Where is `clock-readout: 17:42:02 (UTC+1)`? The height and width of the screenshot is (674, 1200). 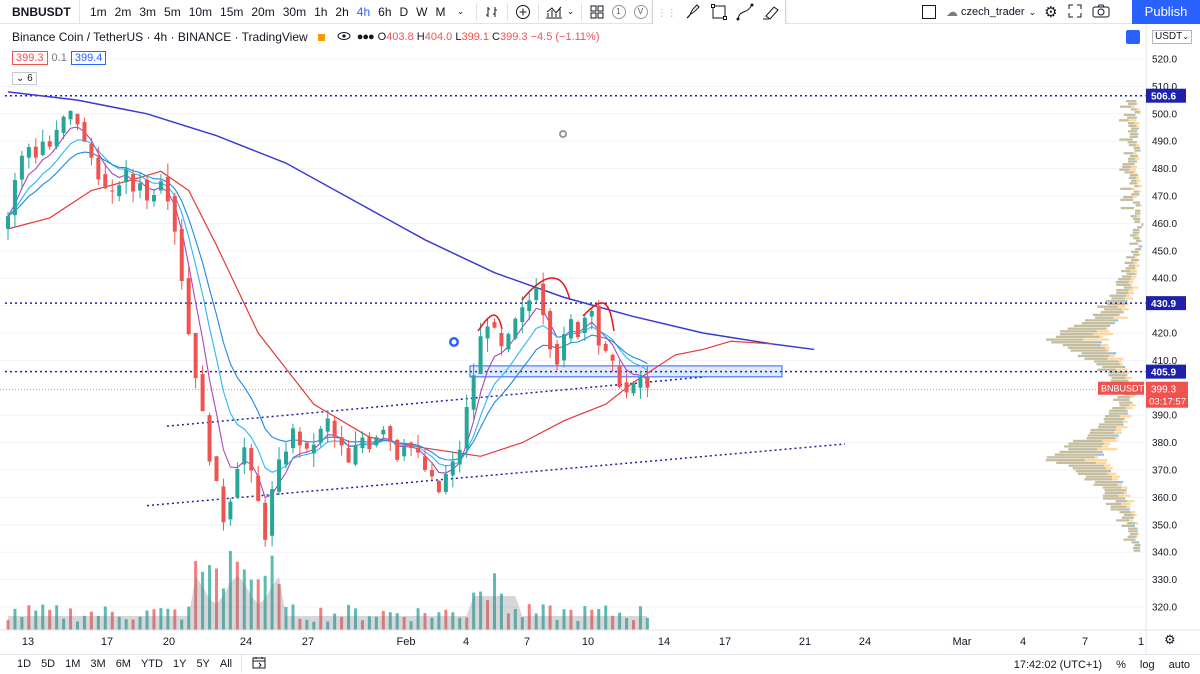 clock-readout: 17:42:02 (UTC+1) is located at coordinates (1058, 664).